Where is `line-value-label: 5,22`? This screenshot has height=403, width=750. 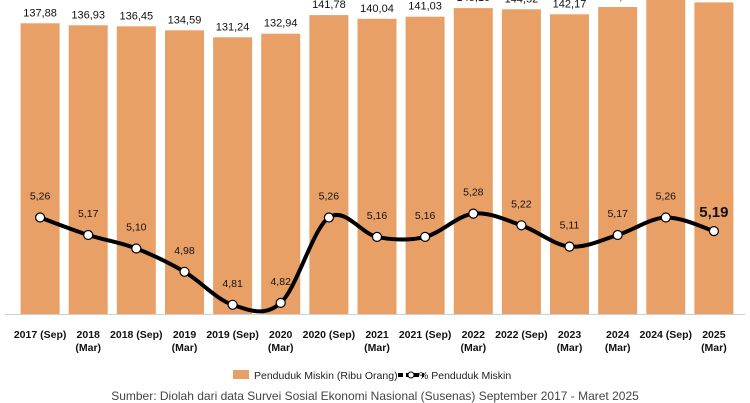
line-value-label: 5,22 is located at coordinates (521, 204).